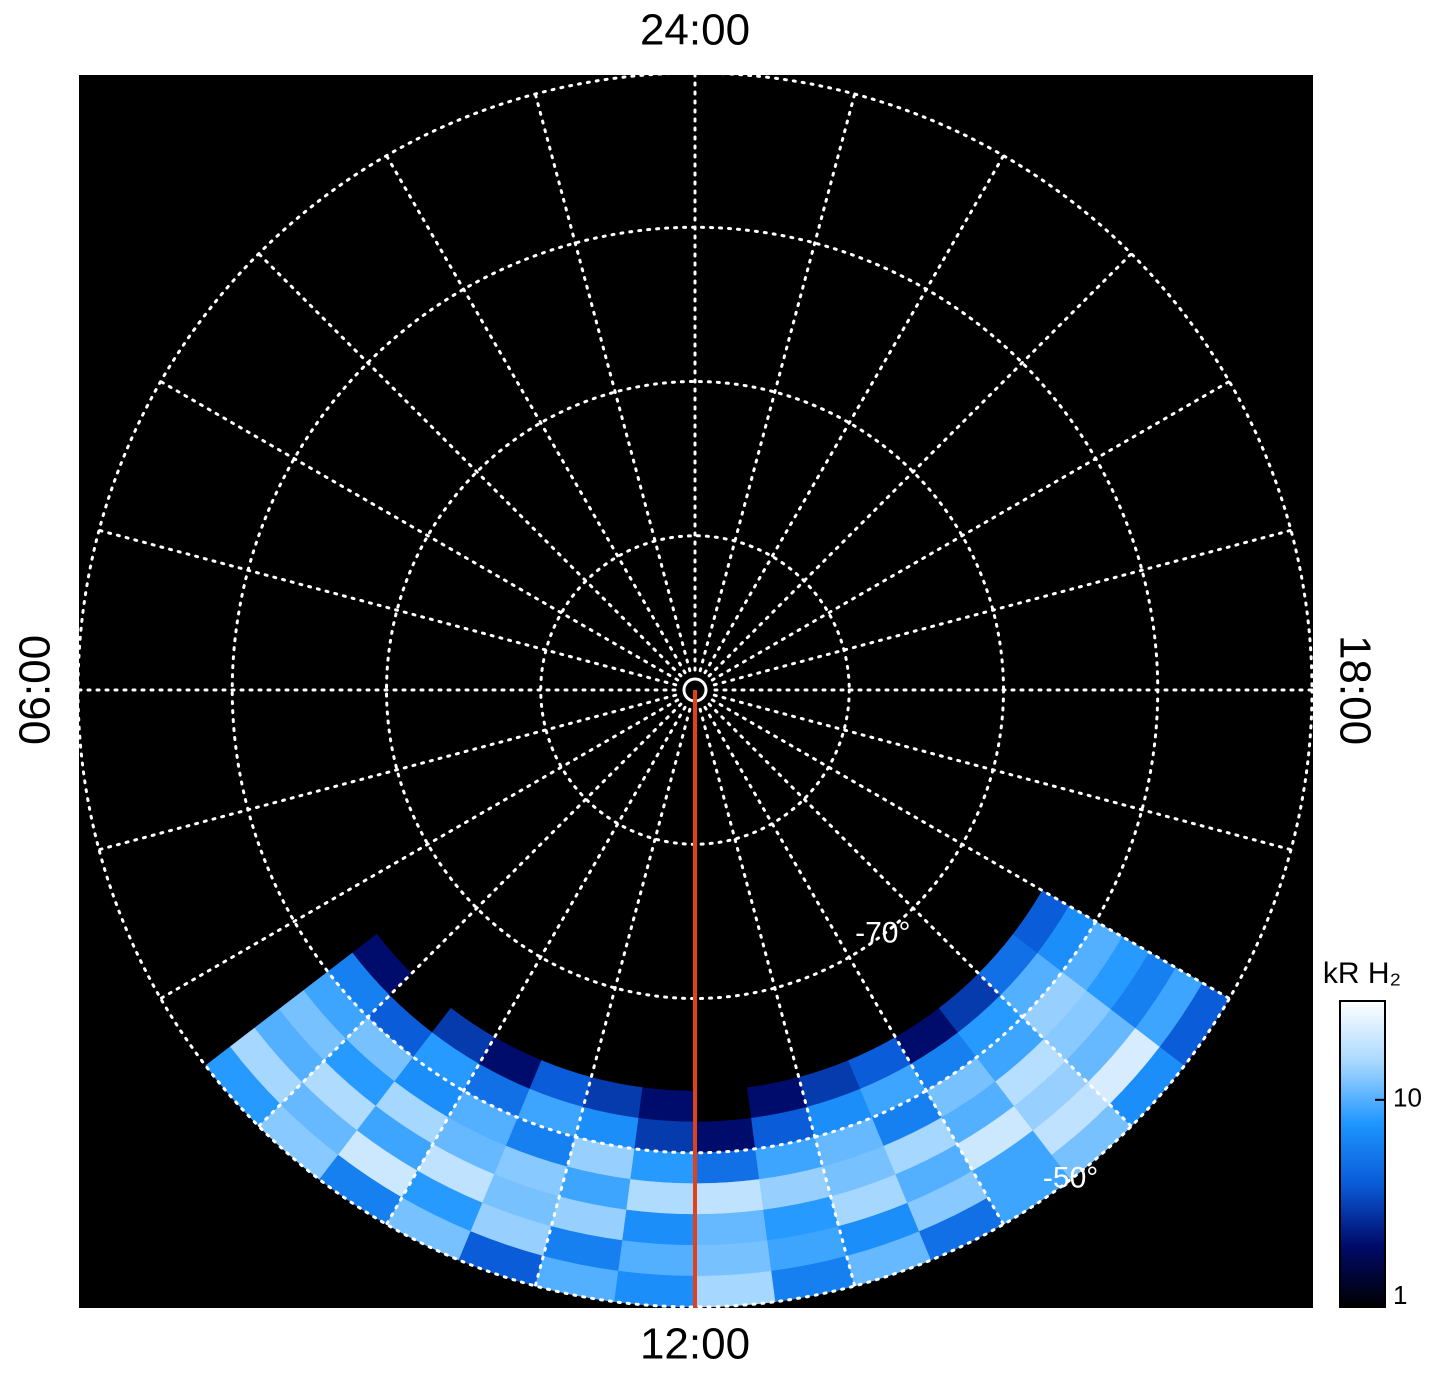  What do you see at coordinates (35, 690) in the screenshot?
I see `lt-label: 06:00` at bounding box center [35, 690].